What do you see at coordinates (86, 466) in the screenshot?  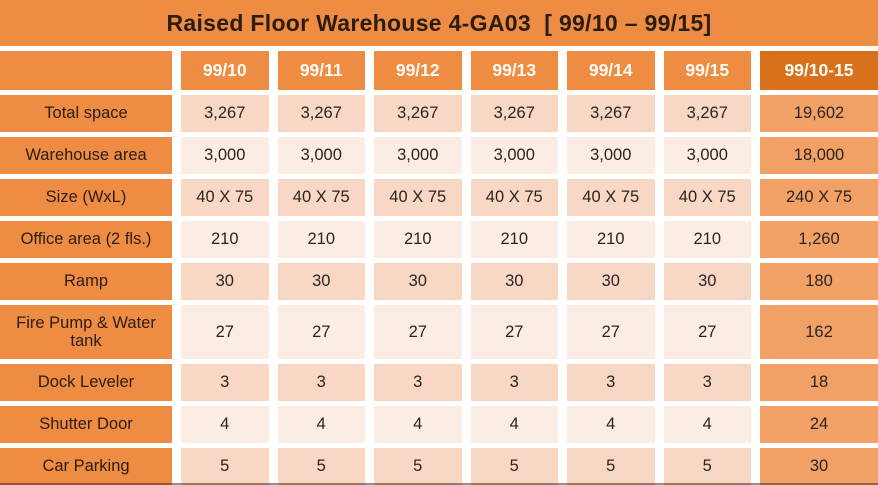 I see `row-label: Car Parking` at bounding box center [86, 466].